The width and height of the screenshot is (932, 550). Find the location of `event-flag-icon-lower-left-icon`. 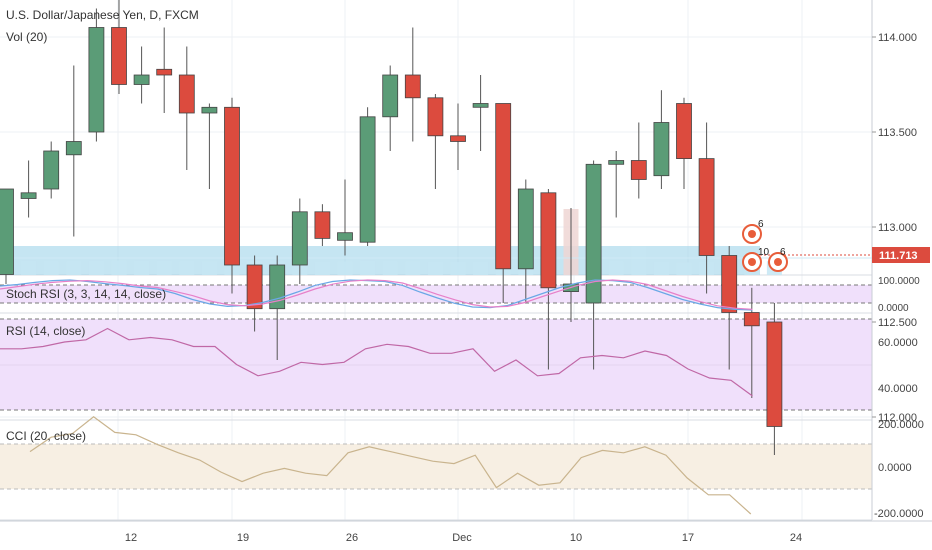

event-flag-icon-lower-left-icon is located at coordinates (752, 262).